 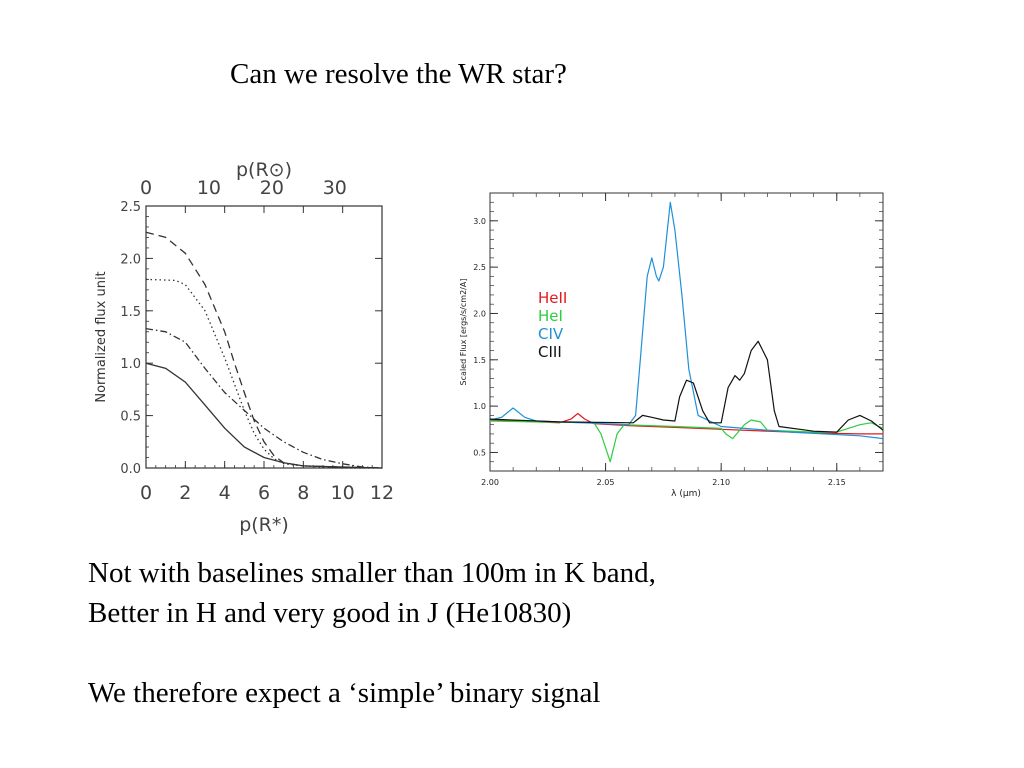 I want to click on spectrum-y-tick-label: 1.5, so click(x=479, y=360).